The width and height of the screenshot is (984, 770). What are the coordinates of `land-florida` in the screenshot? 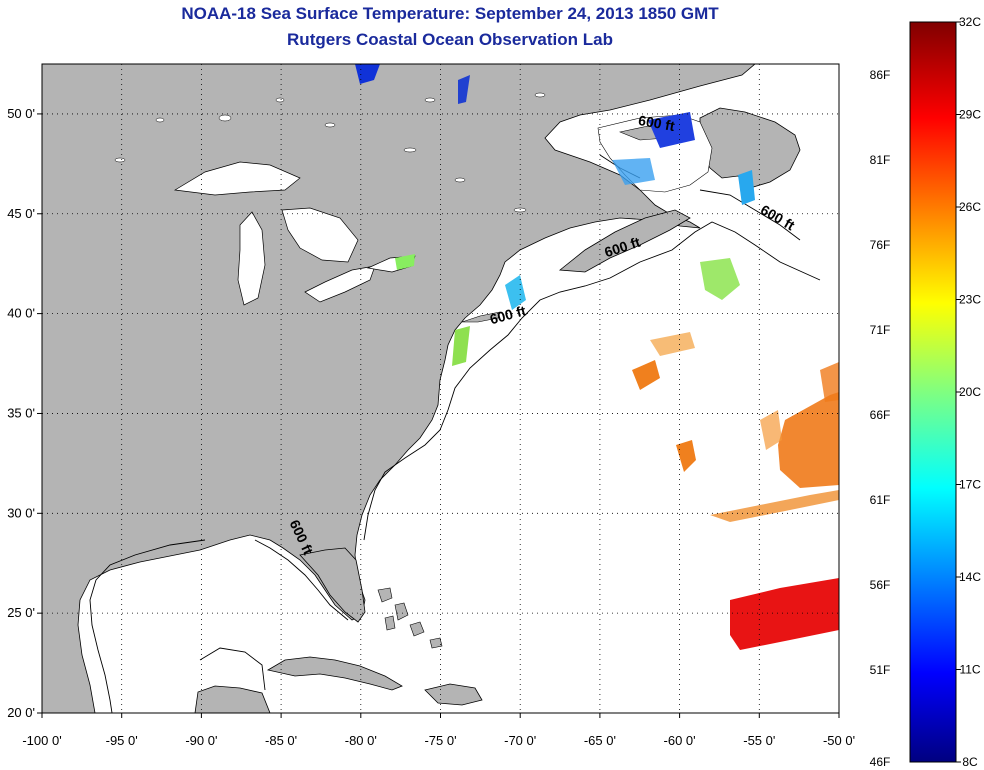 It's located at (332, 585).